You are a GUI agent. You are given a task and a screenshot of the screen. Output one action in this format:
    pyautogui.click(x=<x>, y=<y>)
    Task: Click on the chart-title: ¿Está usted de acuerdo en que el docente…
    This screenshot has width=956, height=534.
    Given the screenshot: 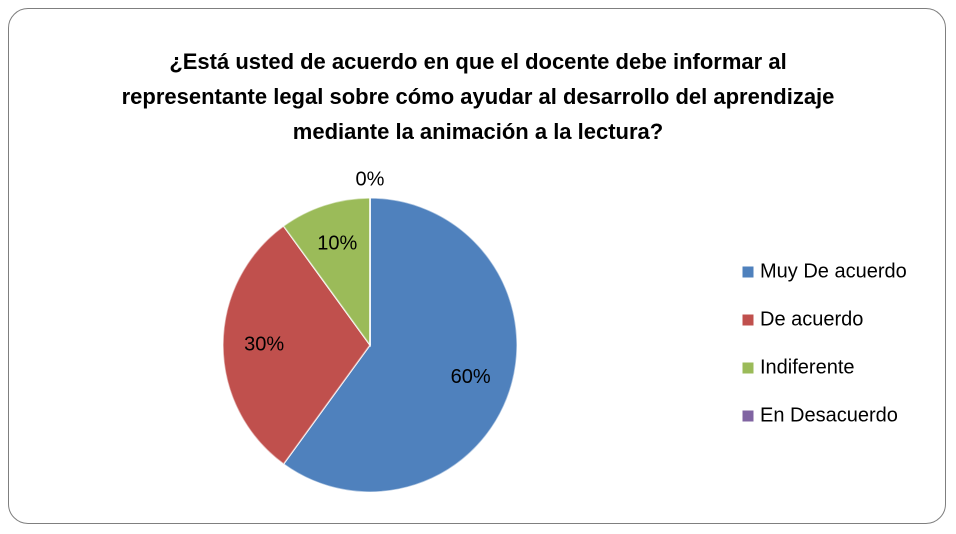 What is the action you would take?
    pyautogui.click(x=478, y=96)
    